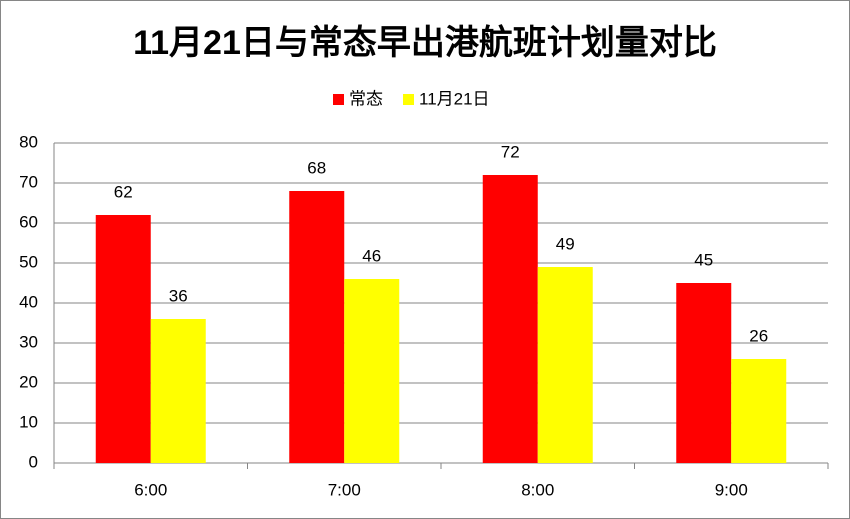 The width and height of the screenshot is (850, 519). What do you see at coordinates (703, 259) in the screenshot?
I see `data-label: 45` at bounding box center [703, 259].